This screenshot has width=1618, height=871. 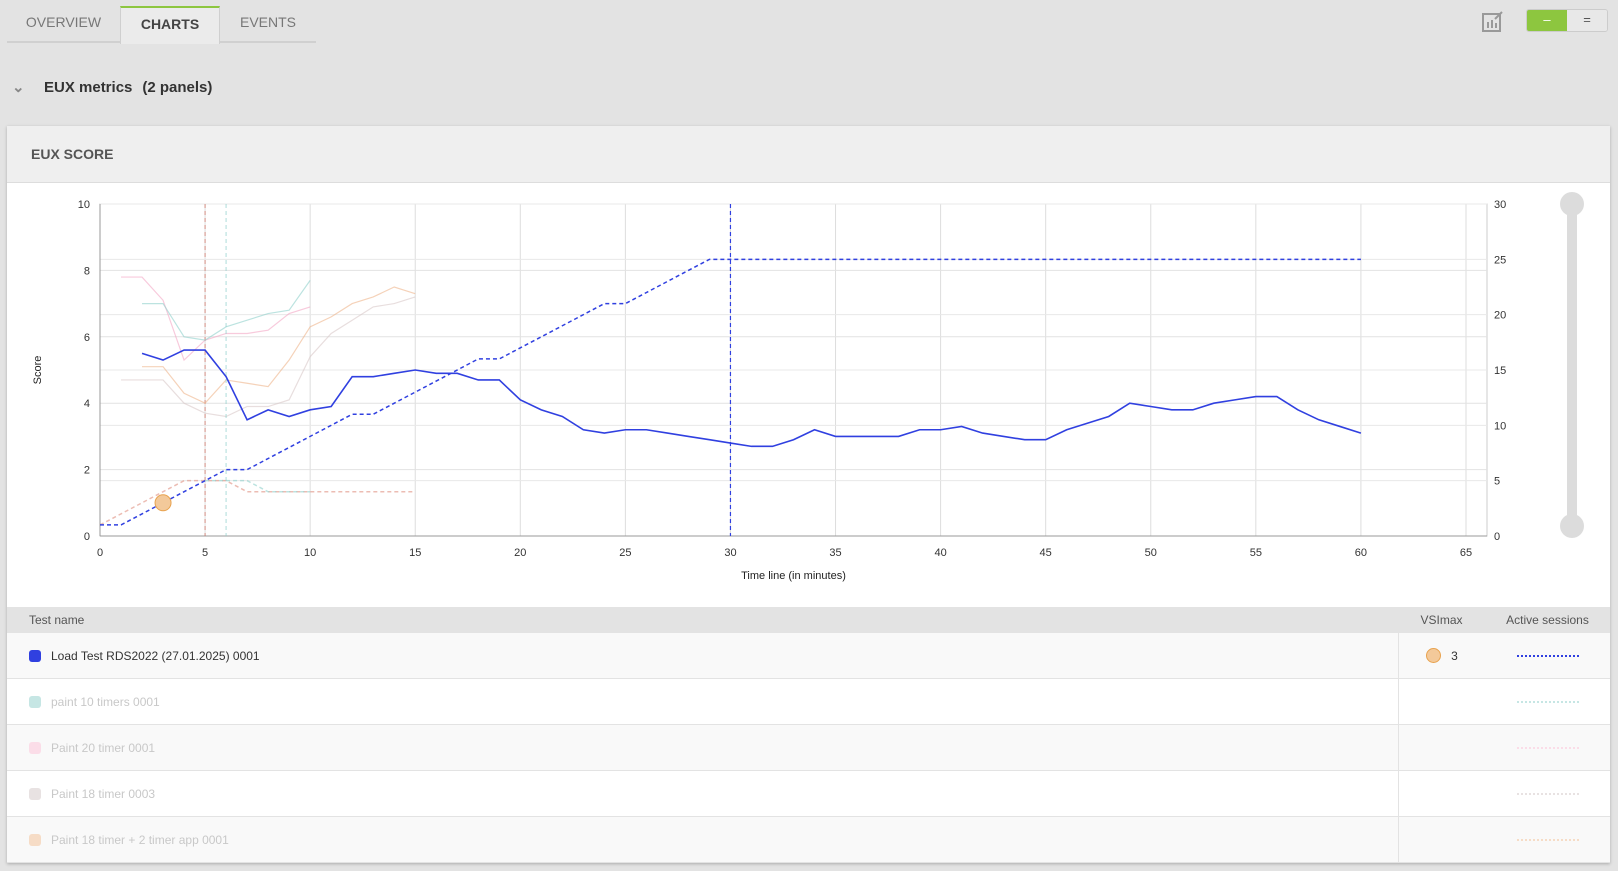 I want to click on layout-toggle: – =, so click(x=1567, y=20).